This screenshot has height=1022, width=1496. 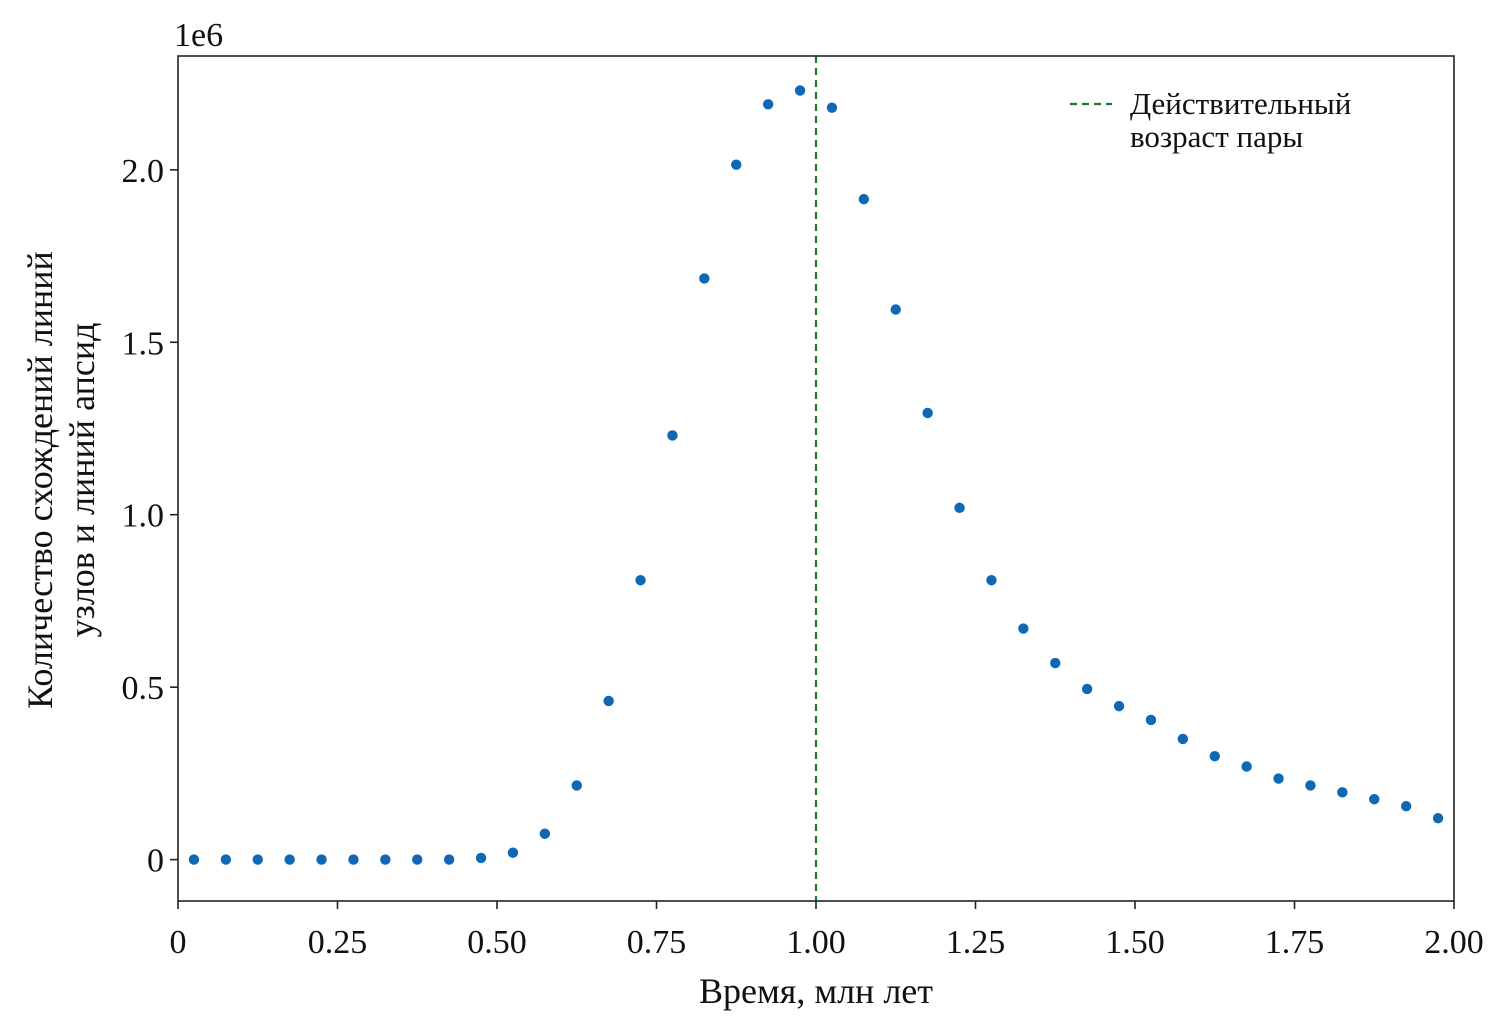 What do you see at coordinates (198, 35) in the screenshot?
I see `y-offset-label: 1e6` at bounding box center [198, 35].